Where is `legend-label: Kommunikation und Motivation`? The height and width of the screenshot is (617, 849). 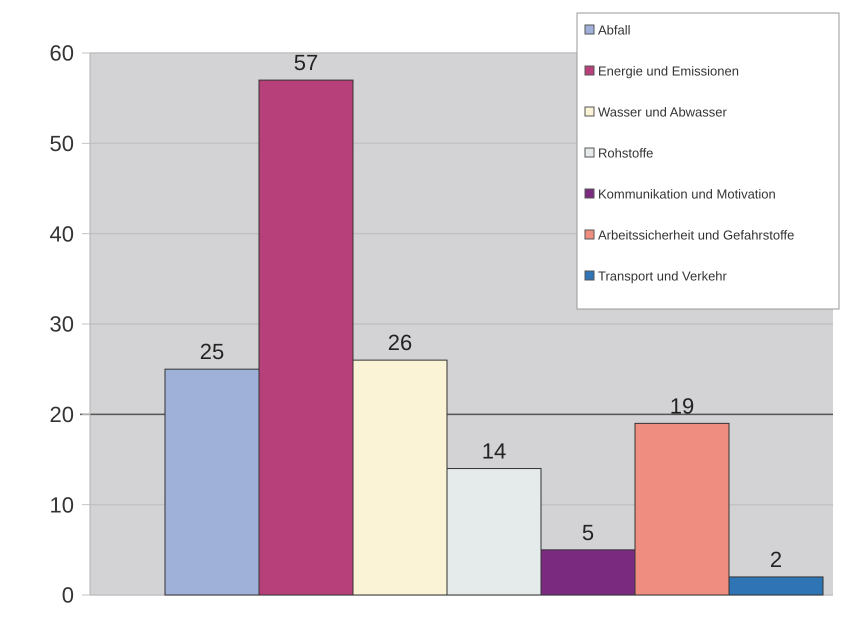 legend-label: Kommunikation und Motivation is located at coordinates (687, 194).